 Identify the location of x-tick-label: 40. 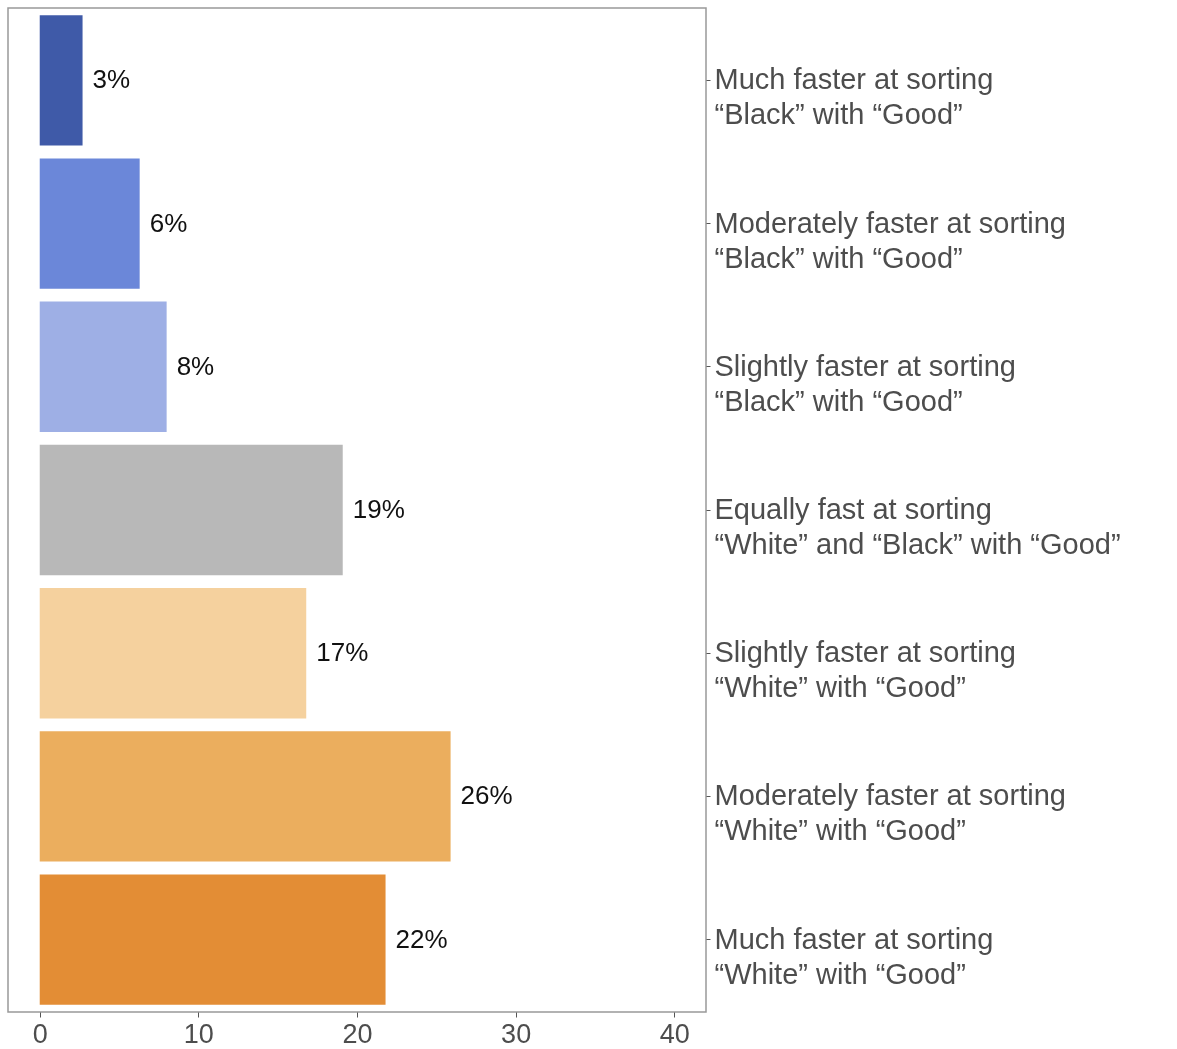
(674, 1033).